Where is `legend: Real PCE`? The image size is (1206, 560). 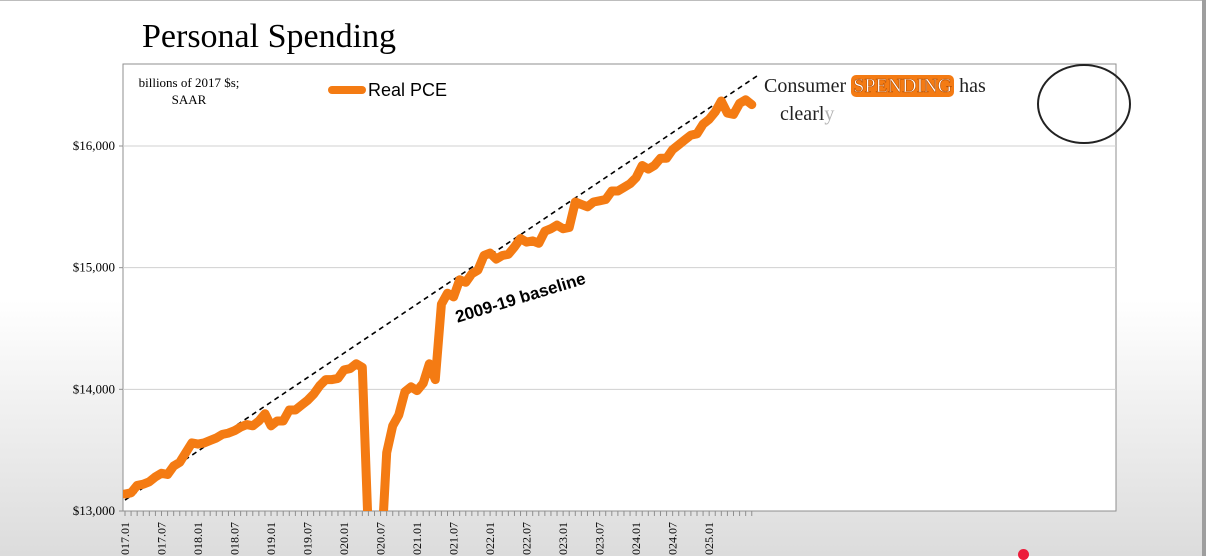
legend: Real PCE is located at coordinates (387, 90).